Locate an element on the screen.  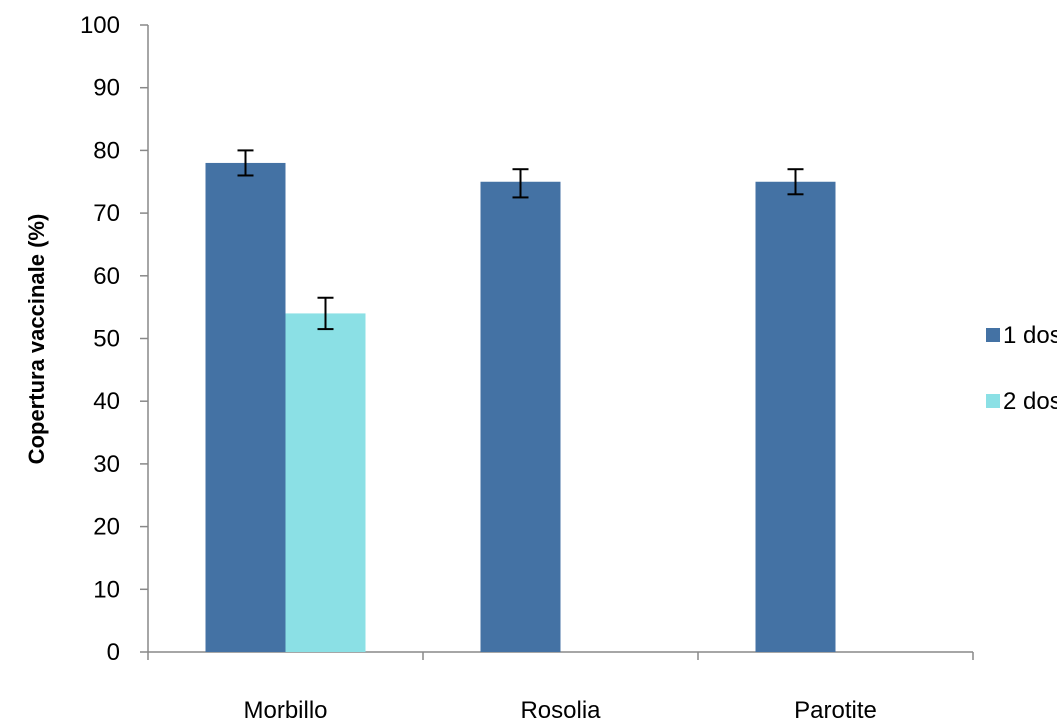
legend-label: 1 dose is located at coordinates (1030, 335).